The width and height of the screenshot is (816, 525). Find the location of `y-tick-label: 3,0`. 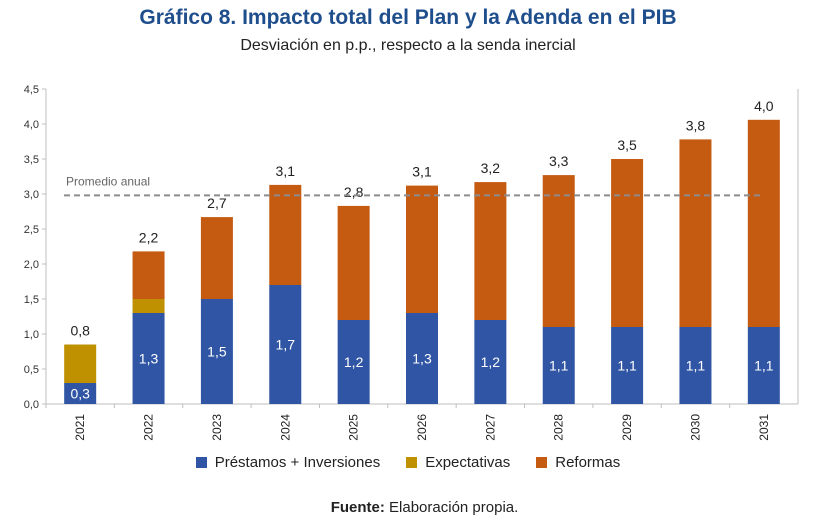

y-tick-label: 3,0 is located at coordinates (31, 195).